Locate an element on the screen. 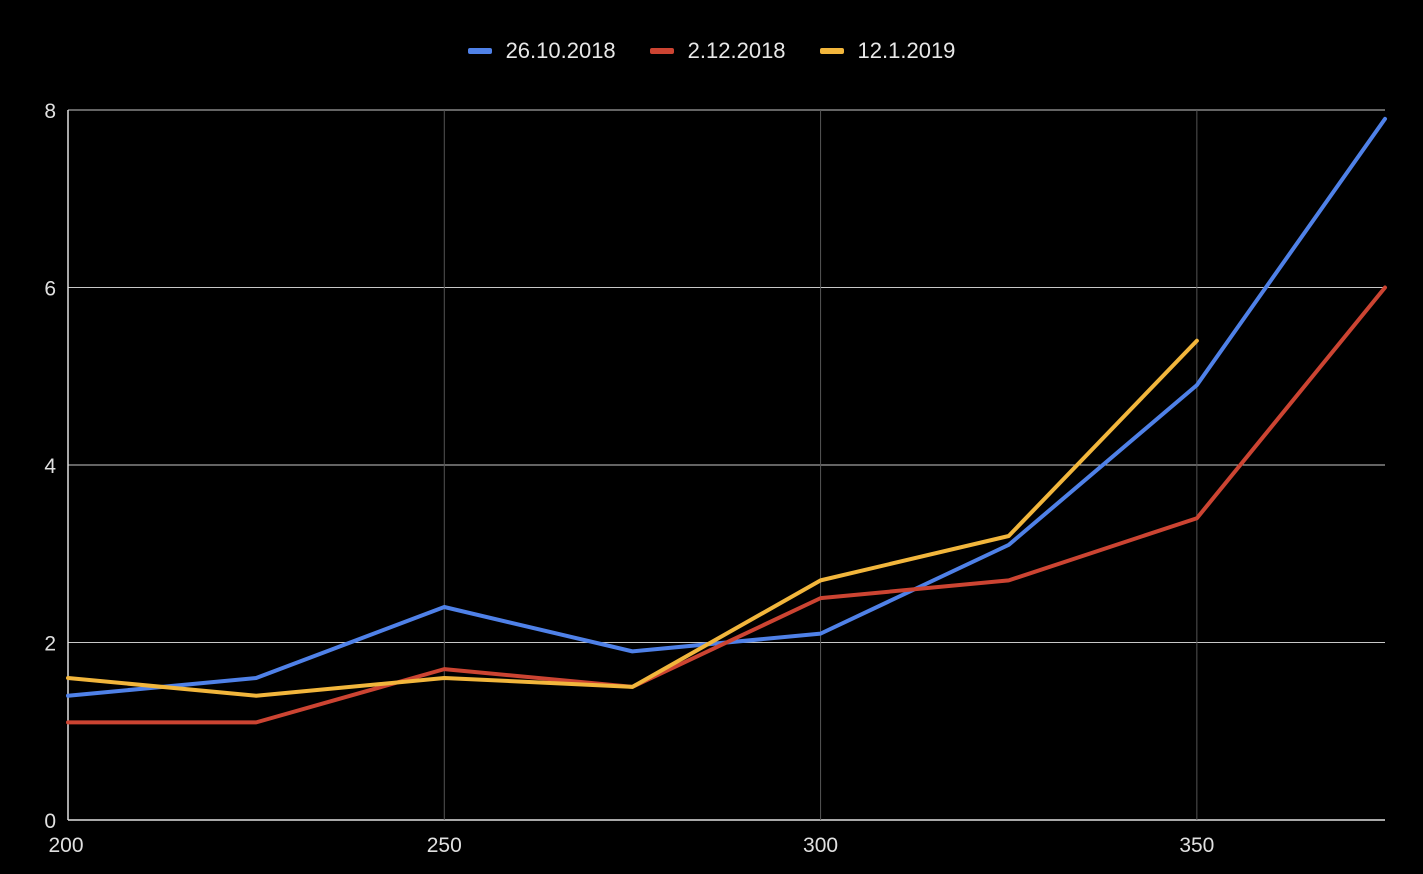 The image size is (1423, 874). x-tick-label: 200 is located at coordinates (65, 845).